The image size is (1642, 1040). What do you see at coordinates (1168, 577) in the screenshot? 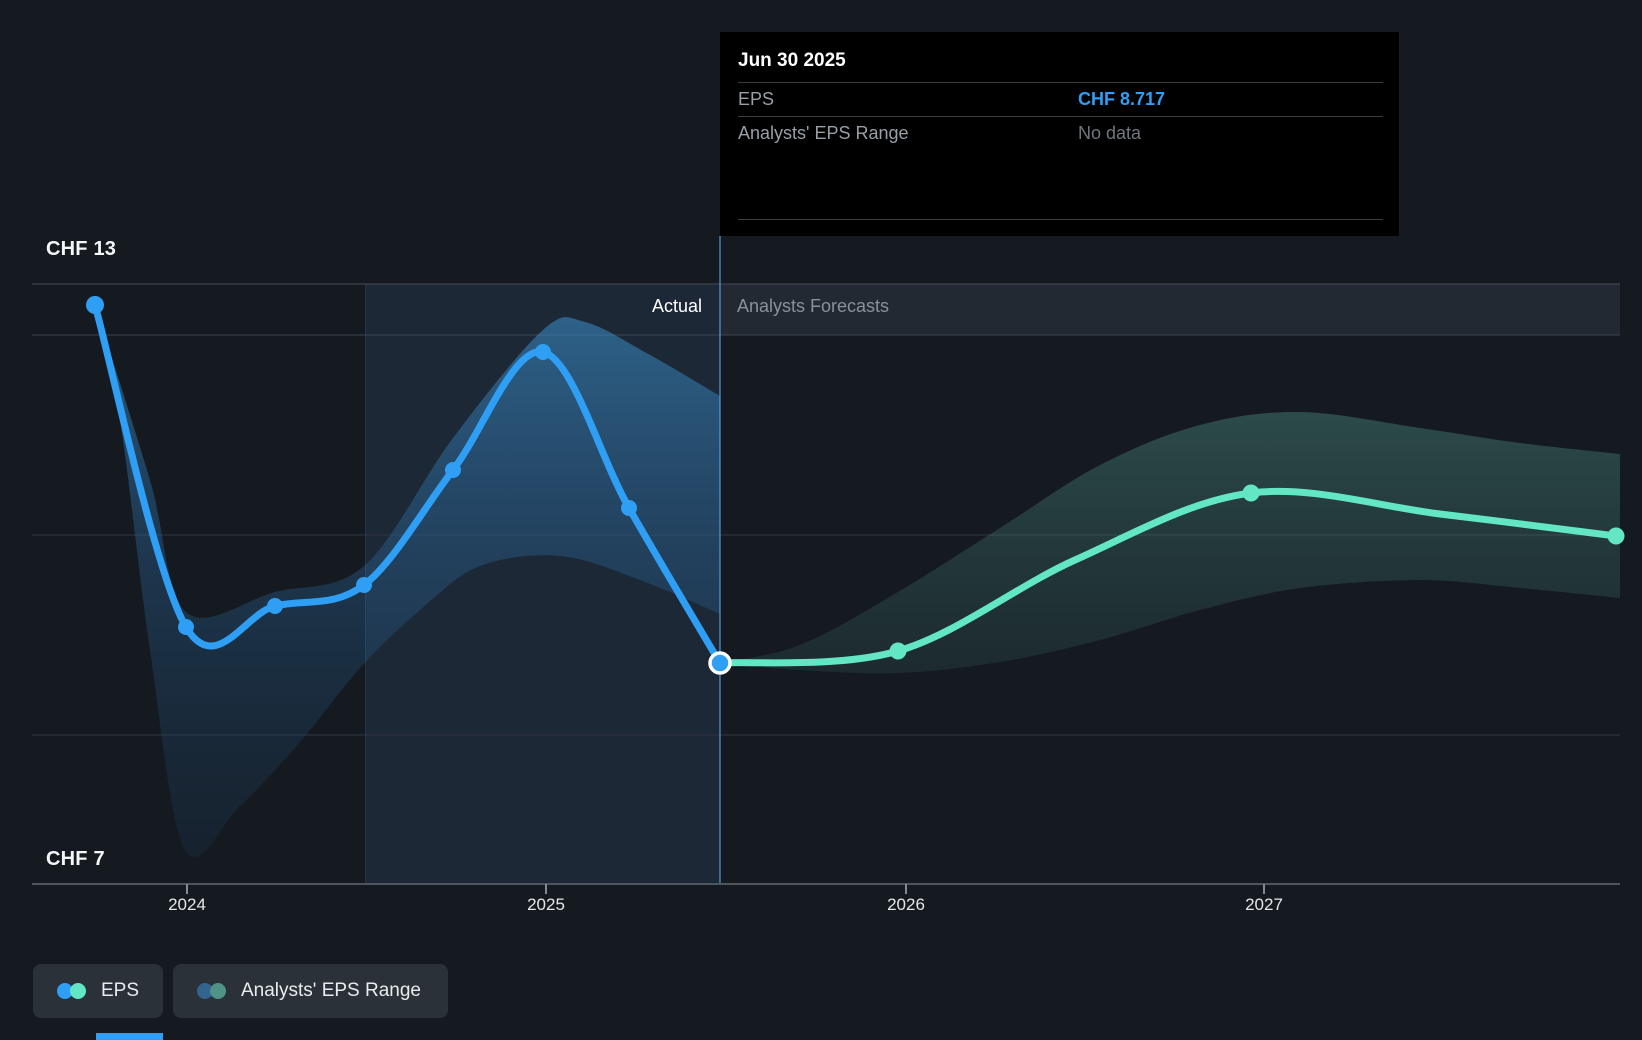
I see `forecast-line` at bounding box center [1168, 577].